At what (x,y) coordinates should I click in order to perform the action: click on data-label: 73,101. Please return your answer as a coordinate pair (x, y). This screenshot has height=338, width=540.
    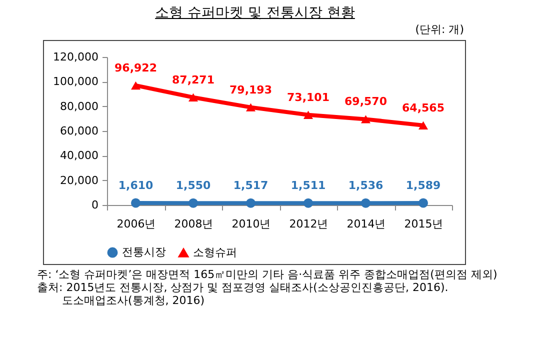
    Looking at the image, I should click on (308, 97).